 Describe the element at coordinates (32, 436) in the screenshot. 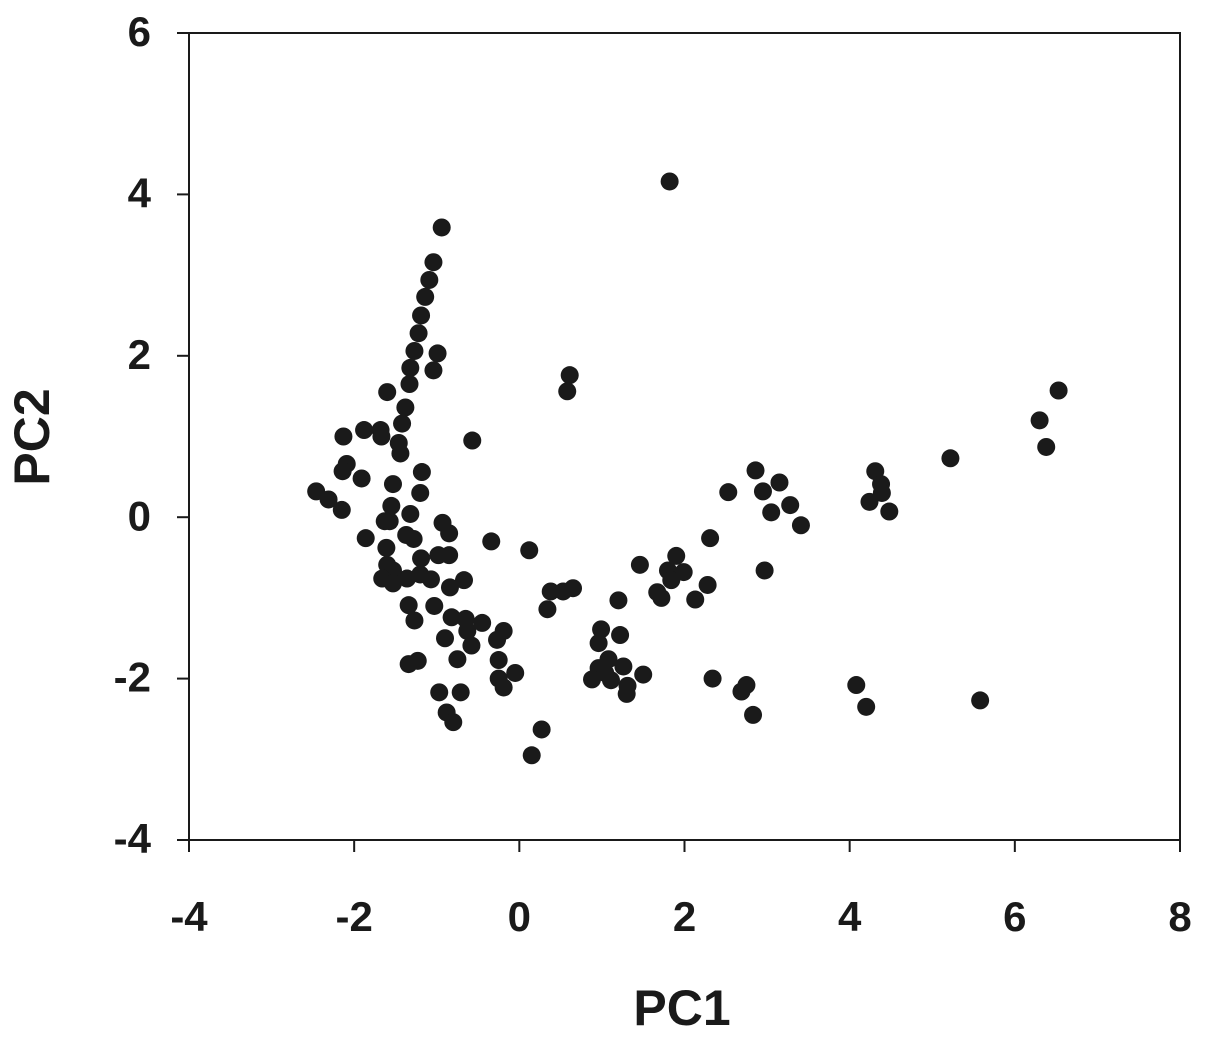

I see `y-axis-label: PC2` at that location.